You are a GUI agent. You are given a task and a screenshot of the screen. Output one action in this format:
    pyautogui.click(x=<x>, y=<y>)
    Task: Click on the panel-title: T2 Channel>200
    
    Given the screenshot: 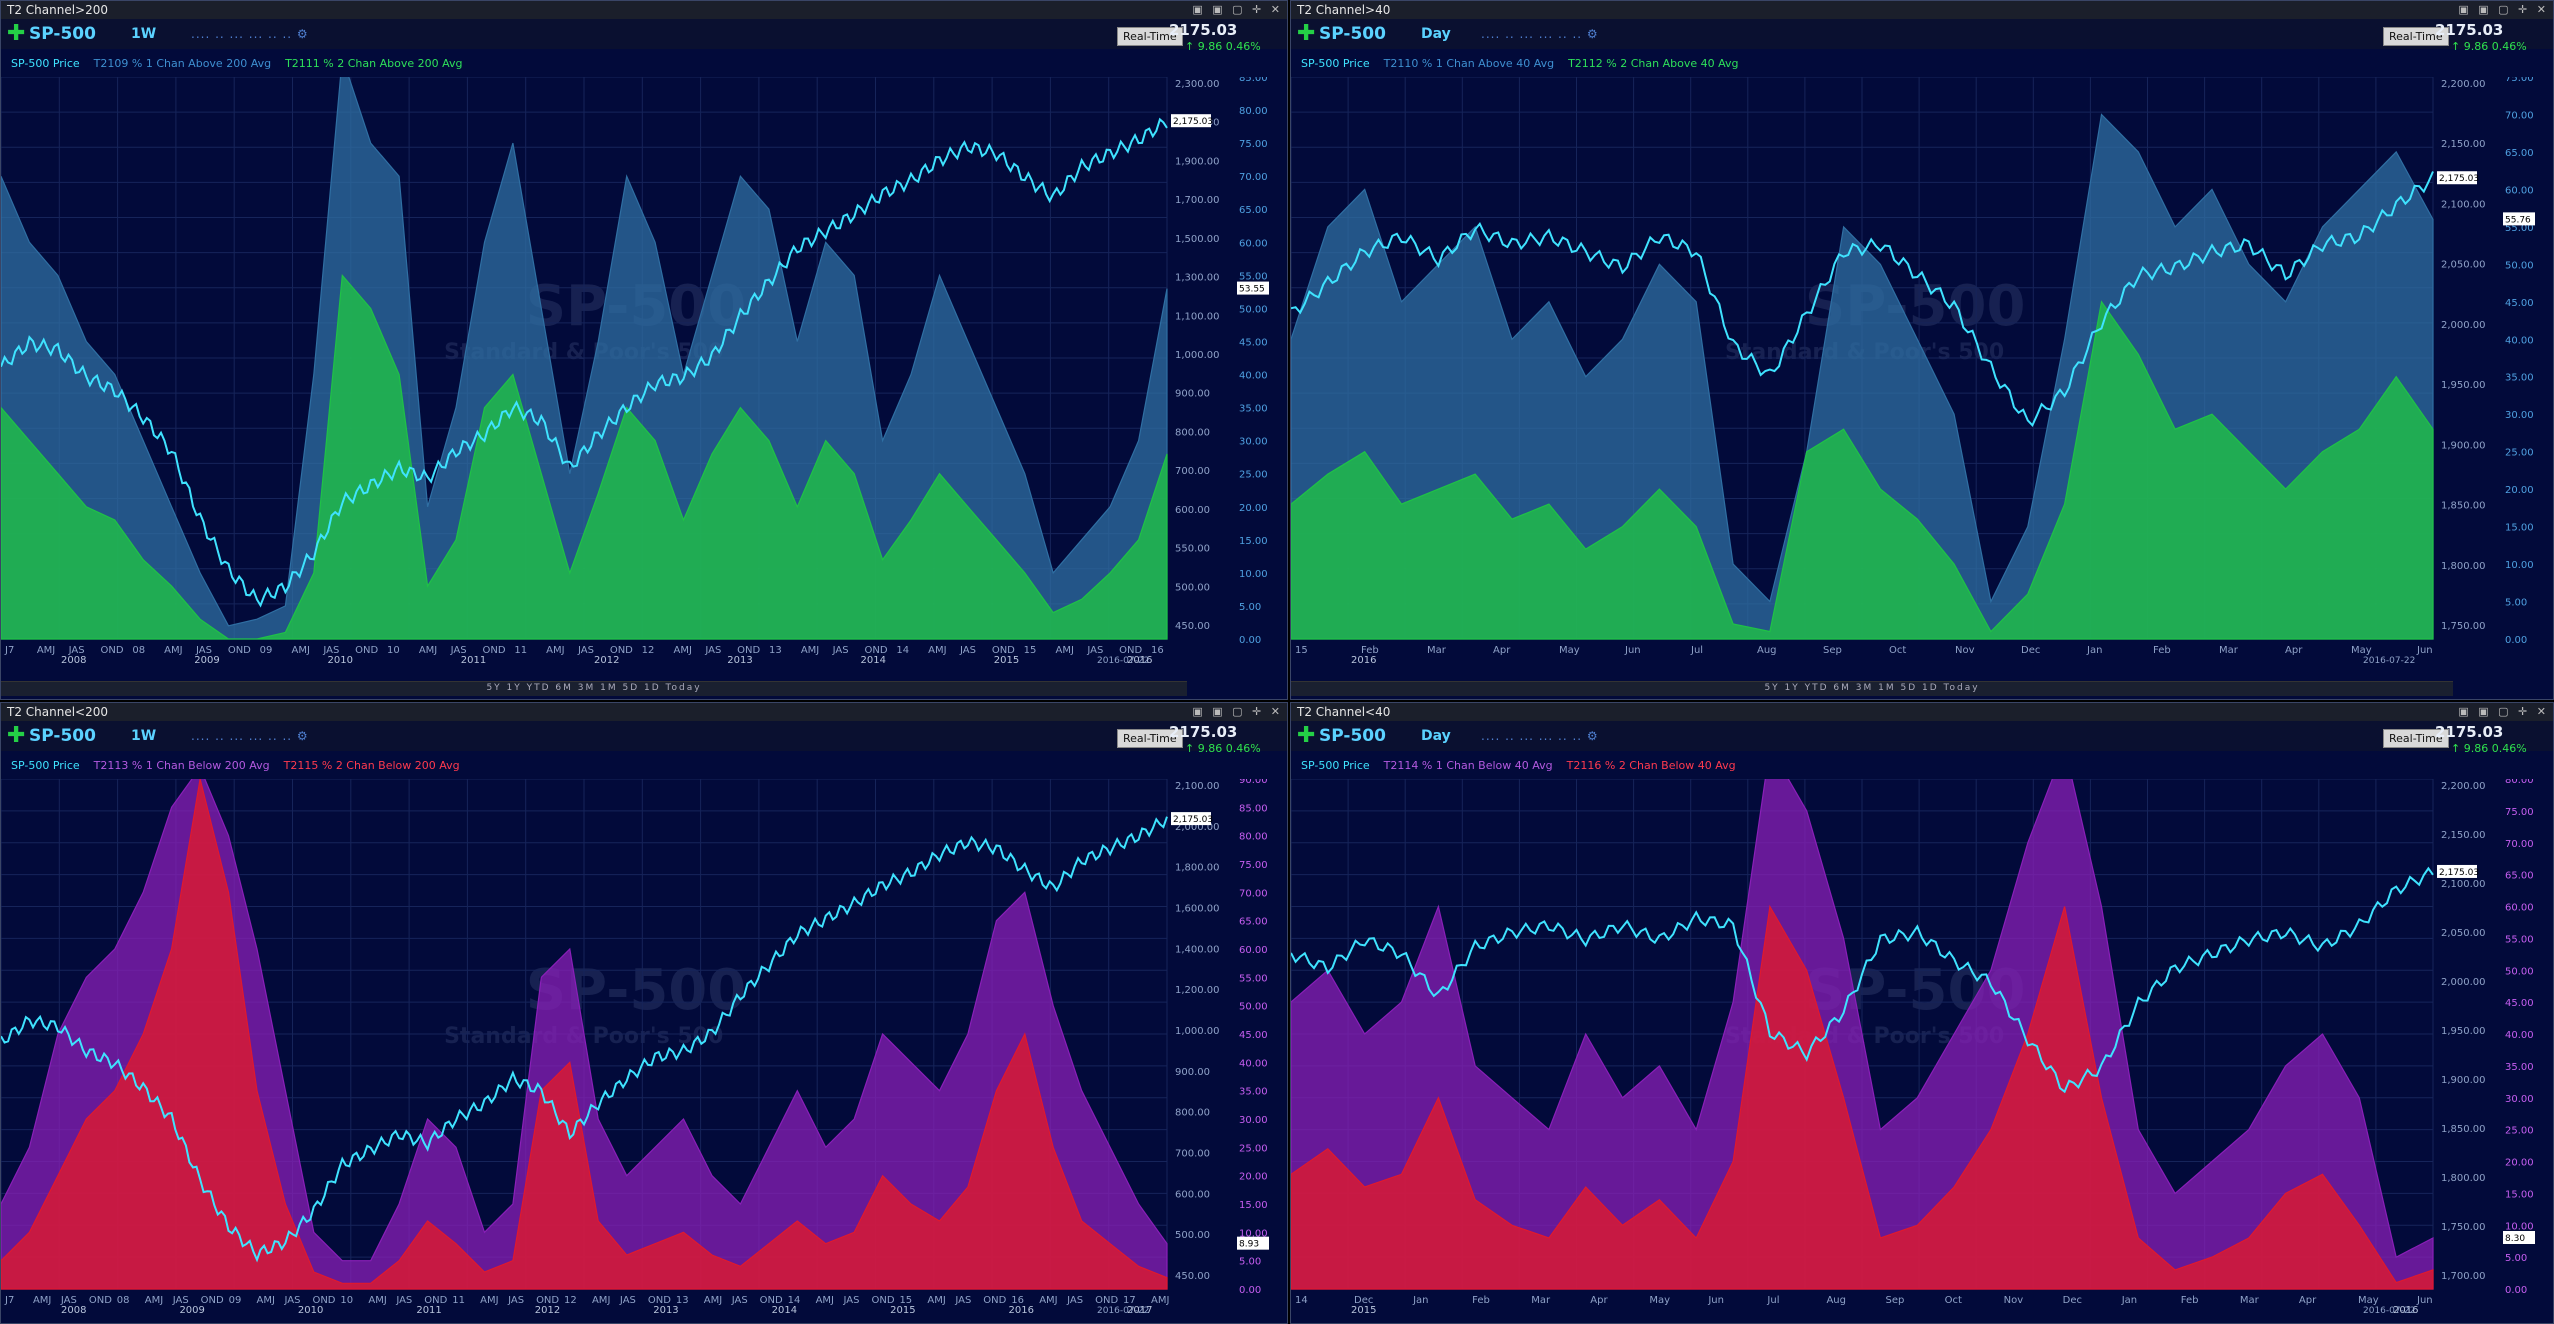 What is the action you would take?
    pyautogui.click(x=58, y=10)
    